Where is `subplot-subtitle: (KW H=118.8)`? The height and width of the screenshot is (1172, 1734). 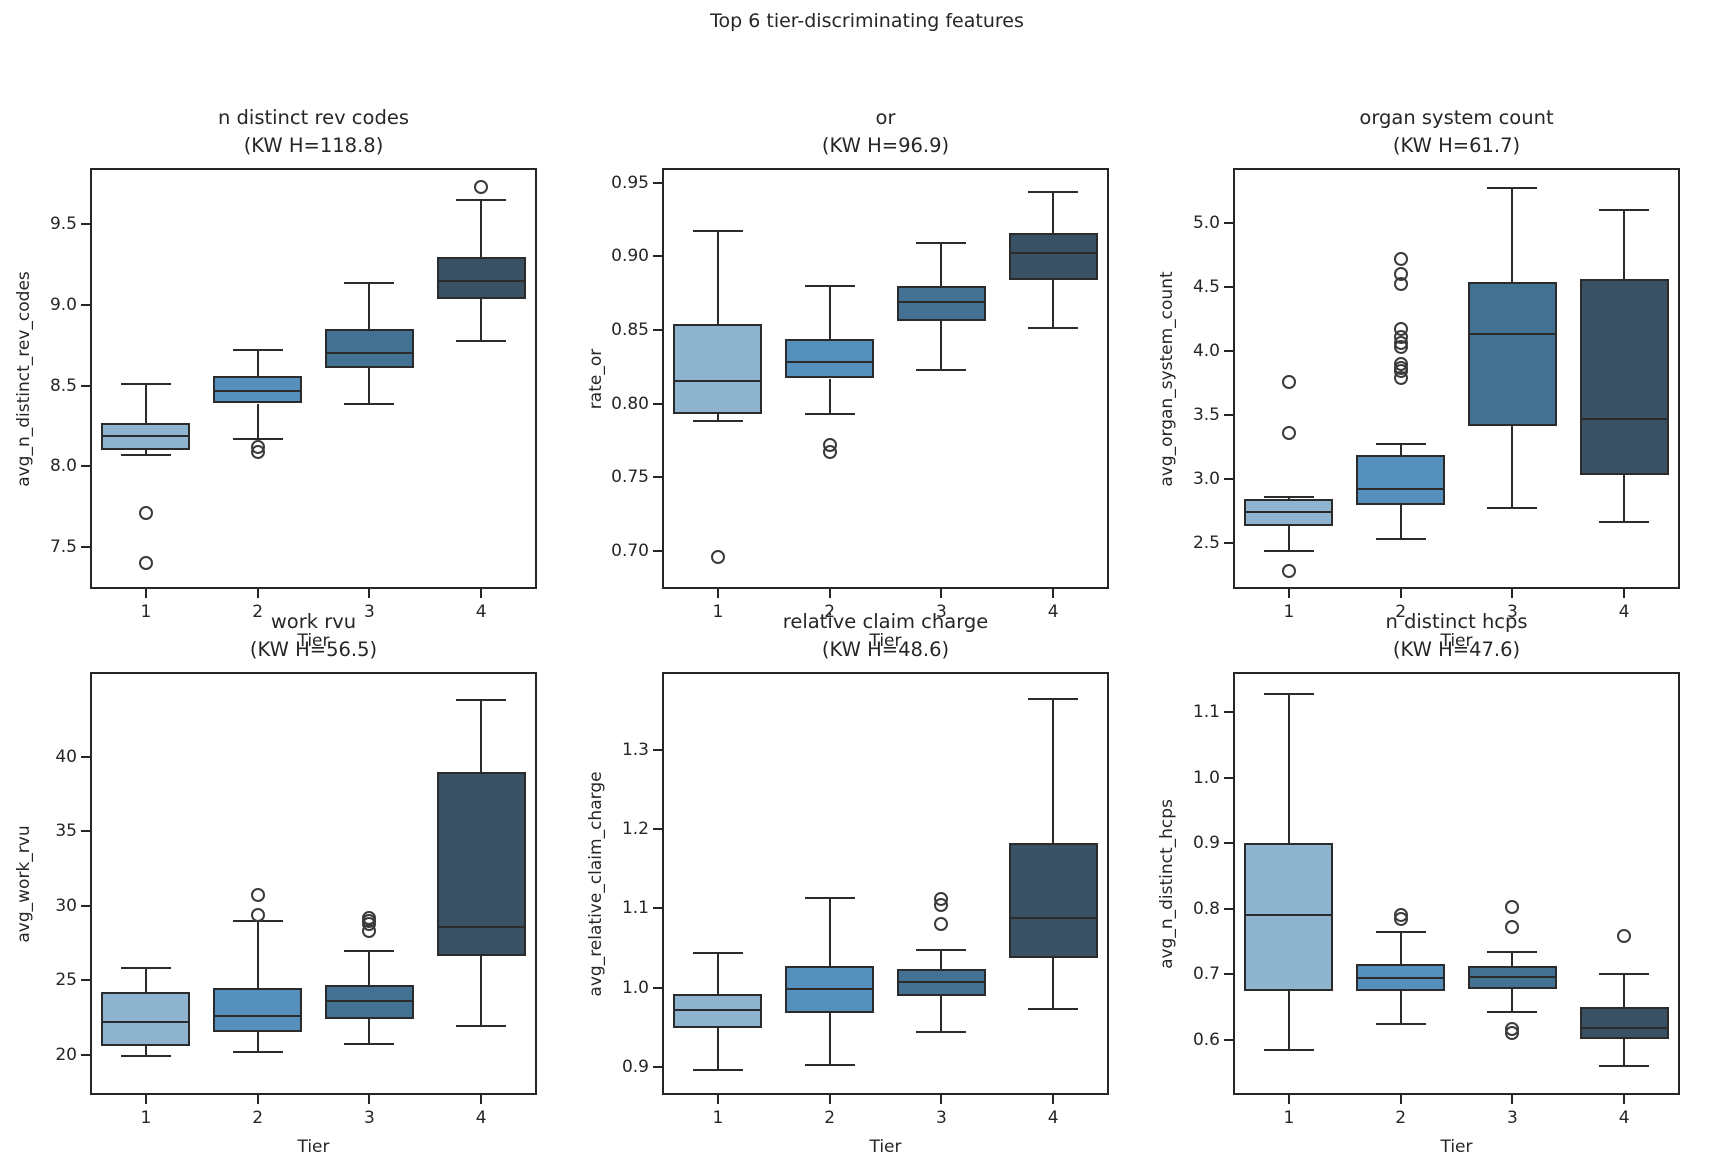 subplot-subtitle: (KW H=118.8) is located at coordinates (313, 145).